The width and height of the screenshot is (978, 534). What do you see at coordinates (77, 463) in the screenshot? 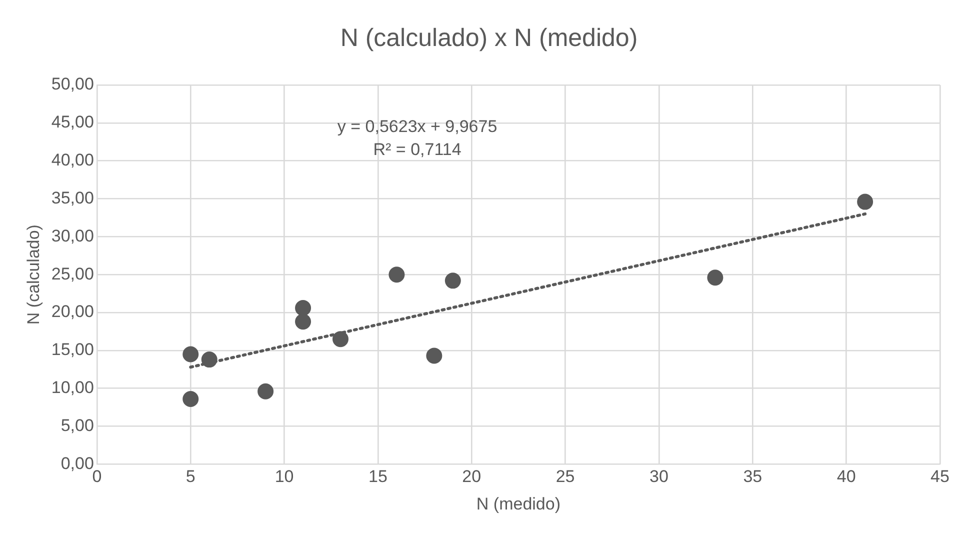
I see `y-tick-label: 0,00` at bounding box center [77, 463].